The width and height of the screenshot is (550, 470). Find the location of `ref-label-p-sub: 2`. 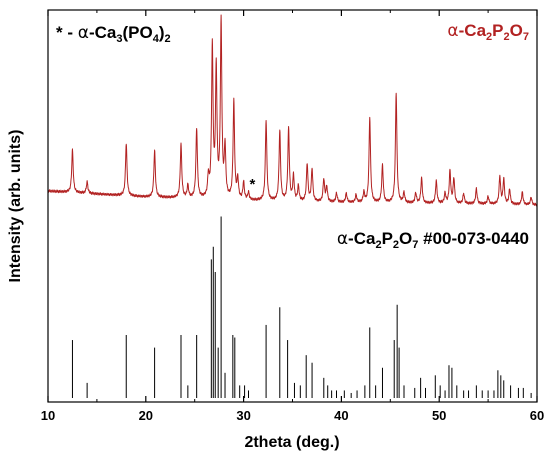

ref-label-p-sub: 2 is located at coordinates (396, 245).